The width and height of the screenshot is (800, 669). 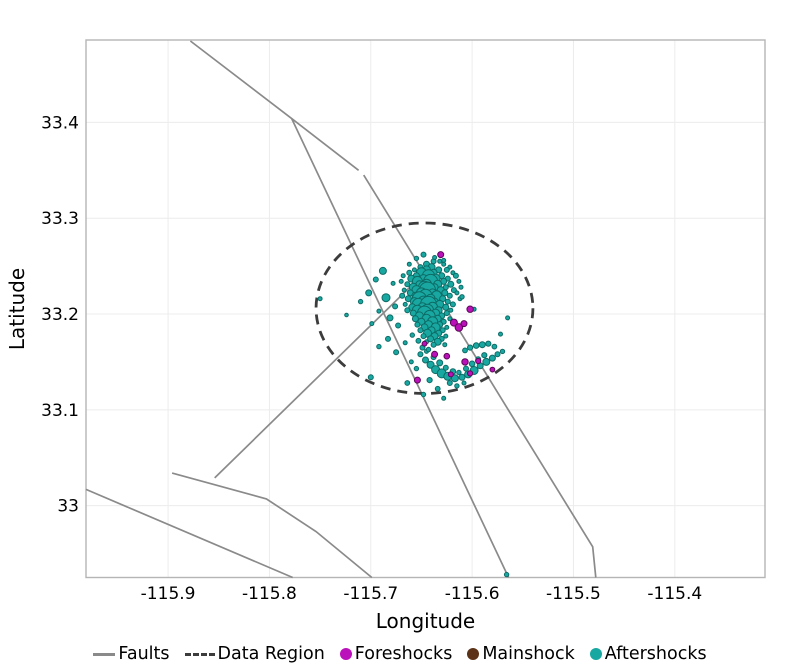 I want to click on legend-label-faults: Faults, so click(x=144, y=654).